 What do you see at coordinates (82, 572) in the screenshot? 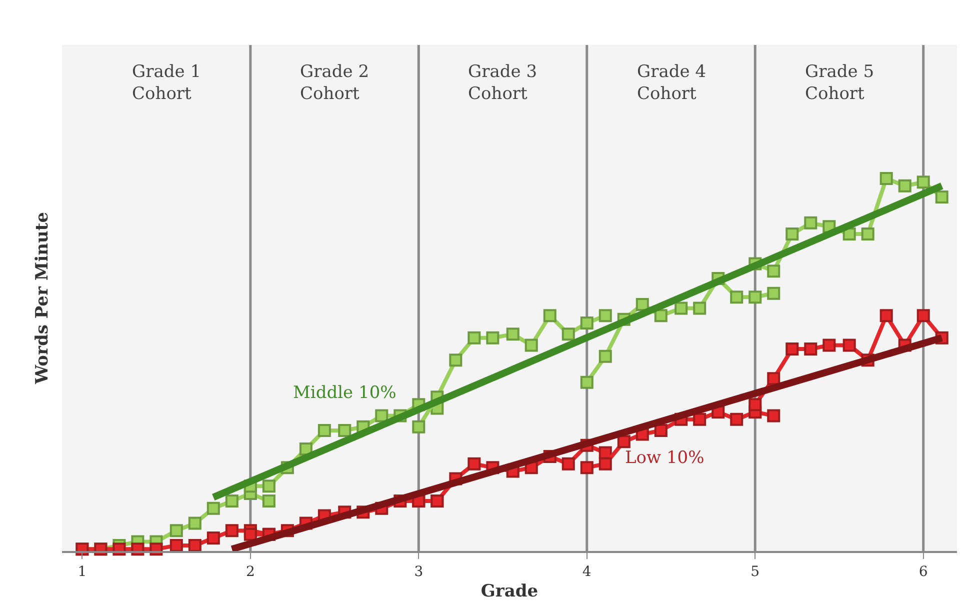
I see `x-tick-label: 1` at bounding box center [82, 572].